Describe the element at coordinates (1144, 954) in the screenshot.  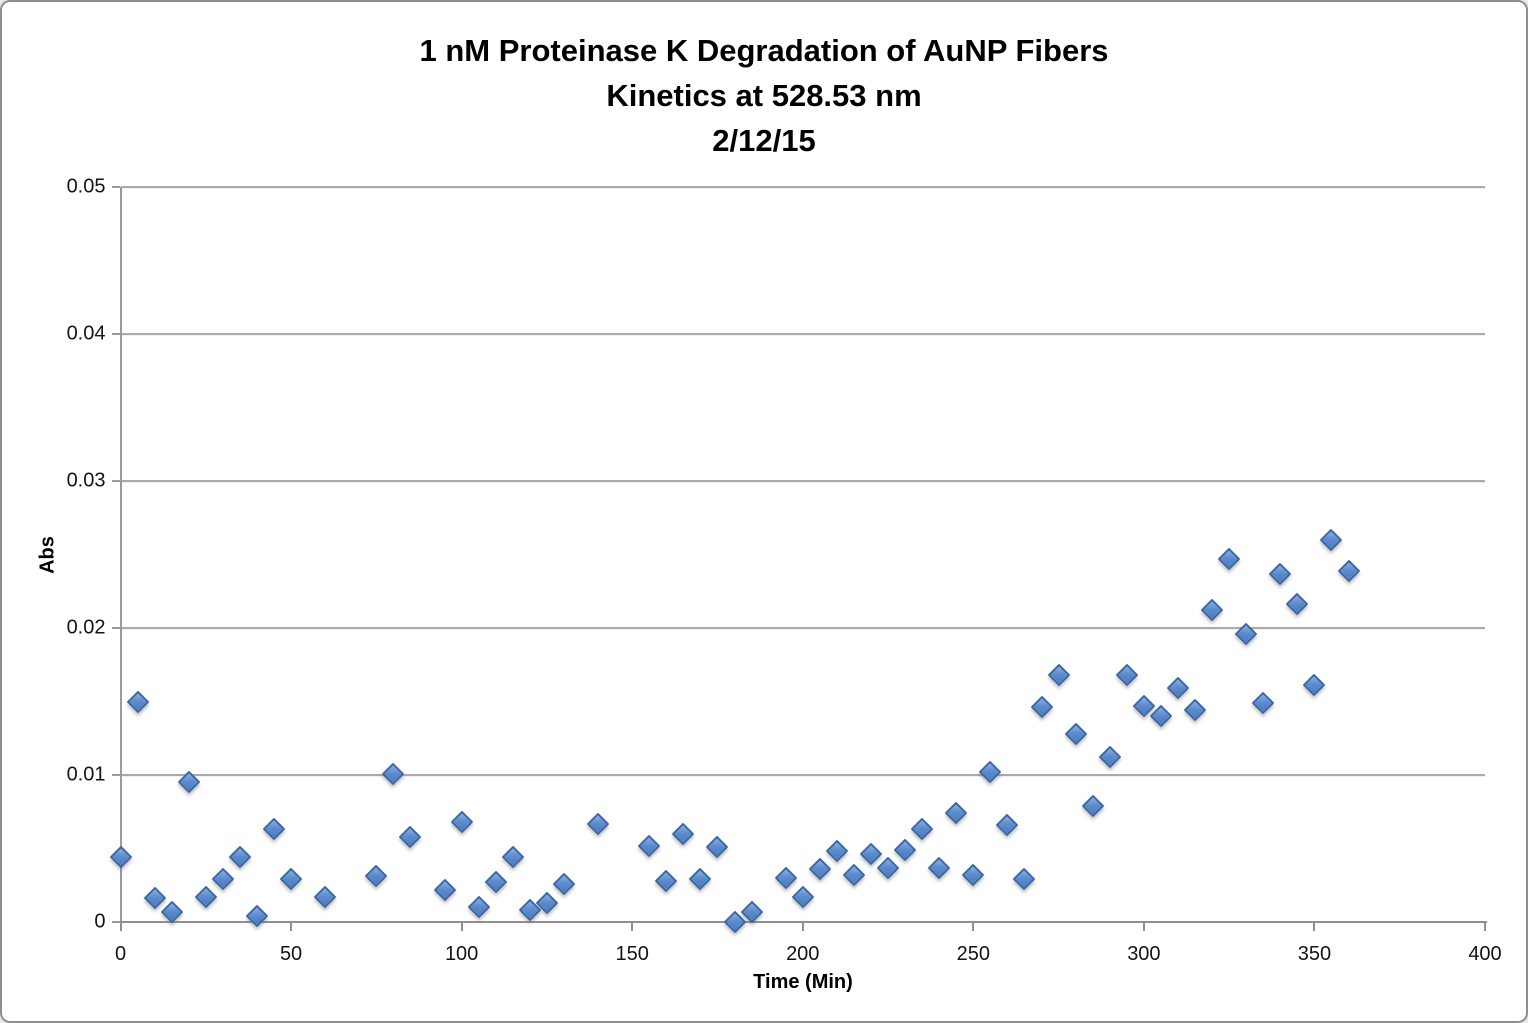
I see `x-tick-label-300: 300` at that location.